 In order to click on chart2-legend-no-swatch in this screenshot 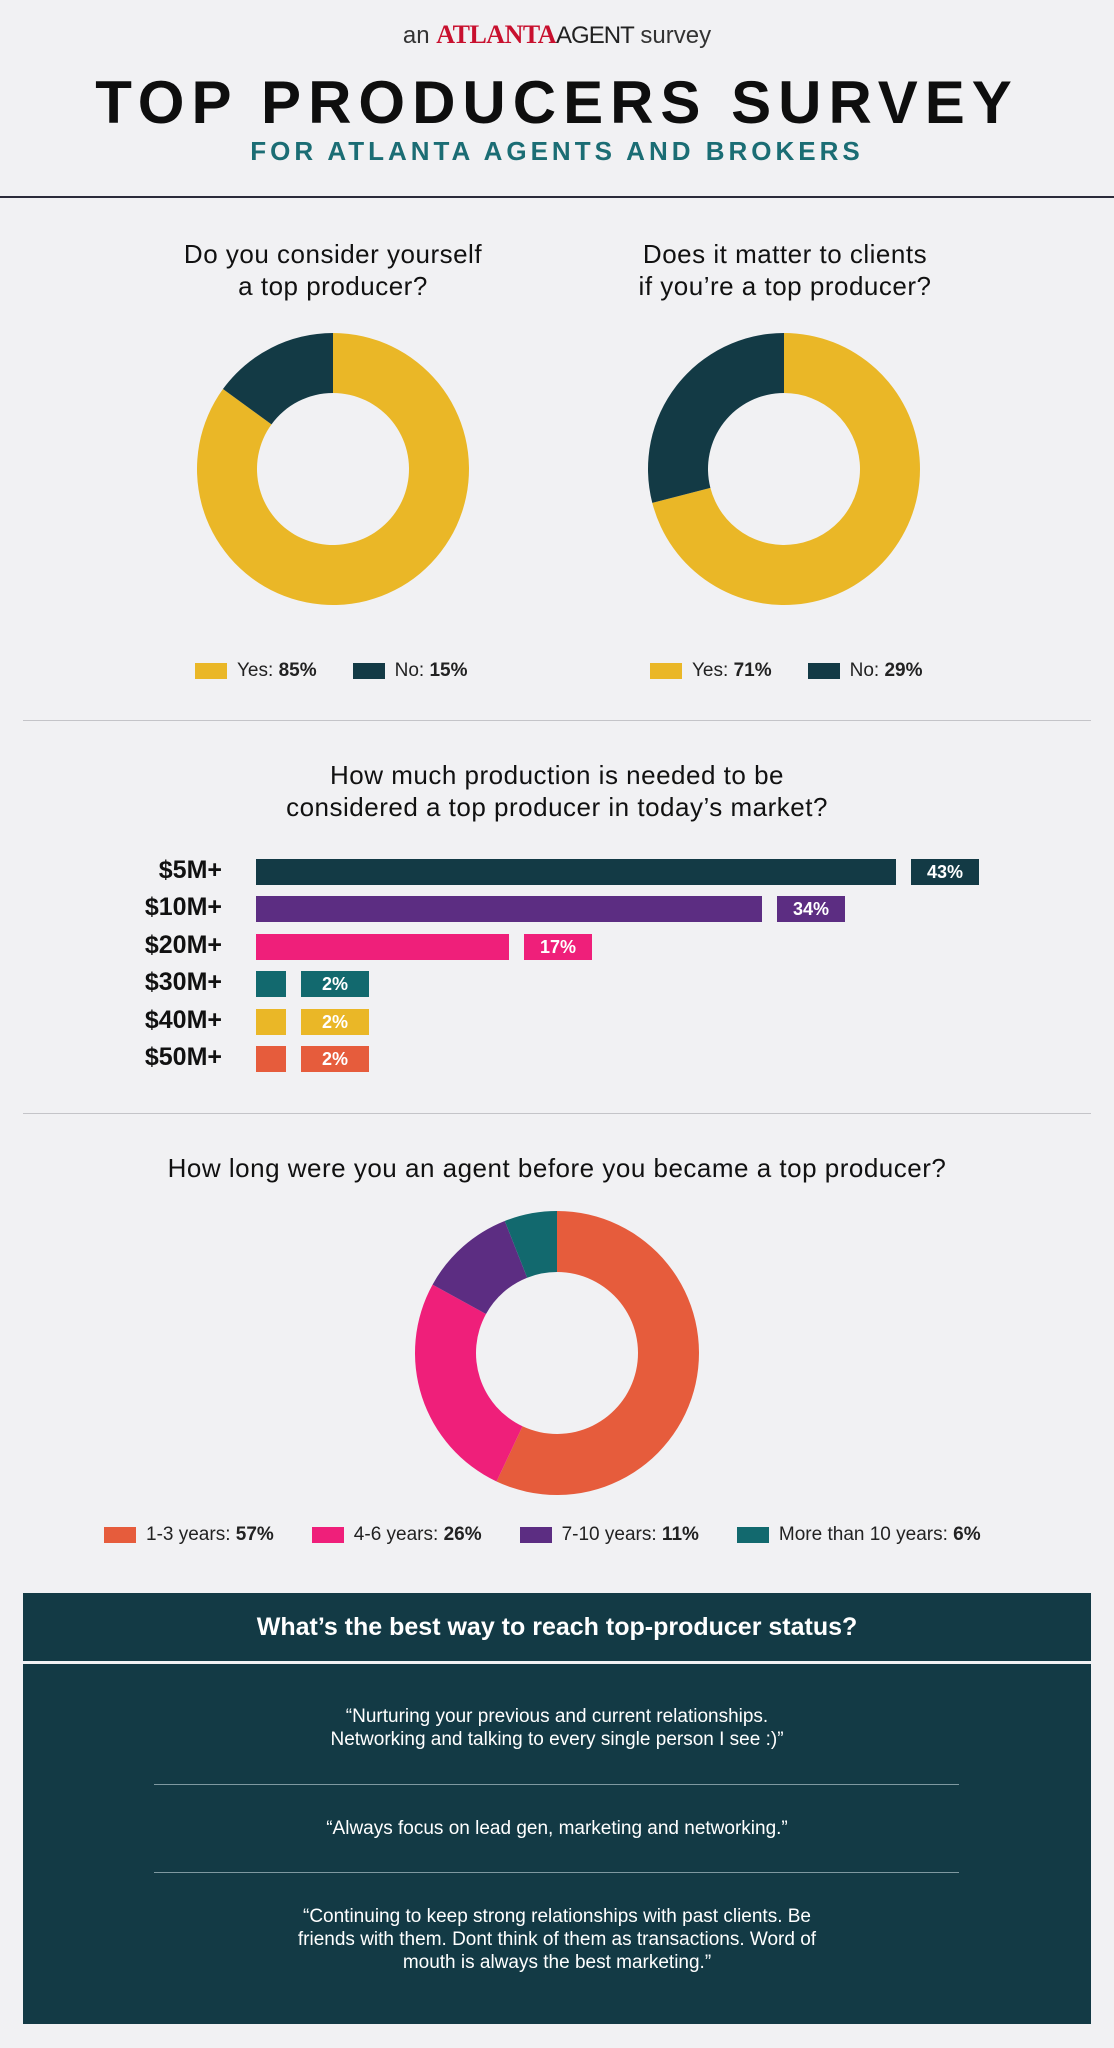, I will do `click(823, 671)`.